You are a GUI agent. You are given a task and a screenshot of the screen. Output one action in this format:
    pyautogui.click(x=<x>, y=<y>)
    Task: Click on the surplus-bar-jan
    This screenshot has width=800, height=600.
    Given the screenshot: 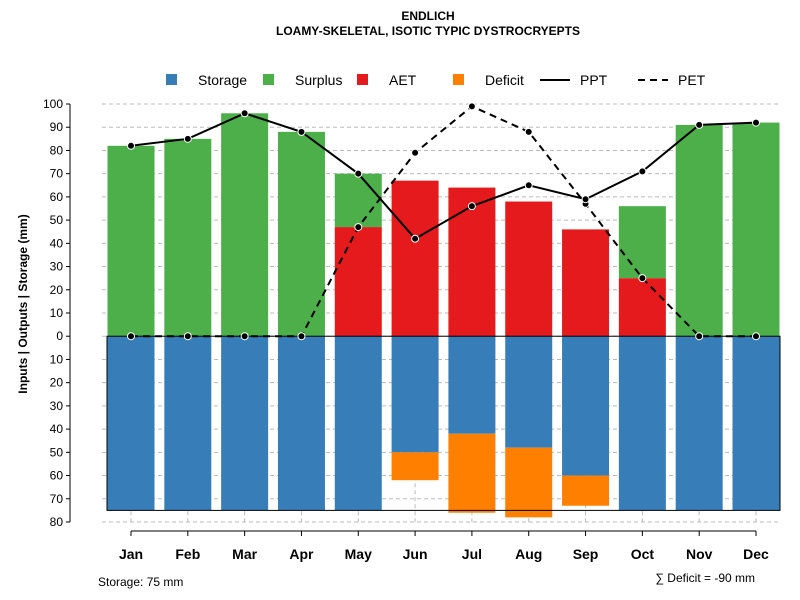 What is the action you would take?
    pyautogui.click(x=131, y=241)
    